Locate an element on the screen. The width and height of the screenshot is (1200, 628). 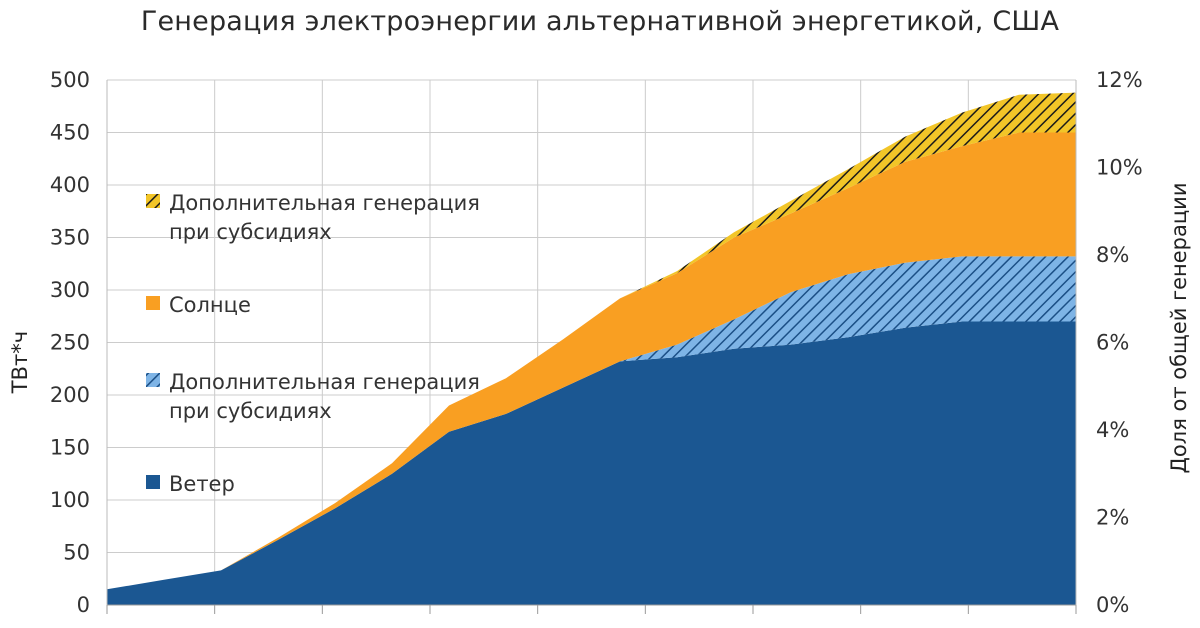
y-tick-label: 350 is located at coordinates (70, 238).